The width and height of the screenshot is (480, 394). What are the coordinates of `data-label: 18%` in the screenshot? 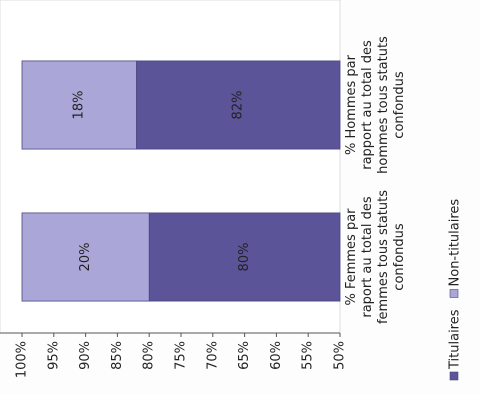 It's located at (79, 105).